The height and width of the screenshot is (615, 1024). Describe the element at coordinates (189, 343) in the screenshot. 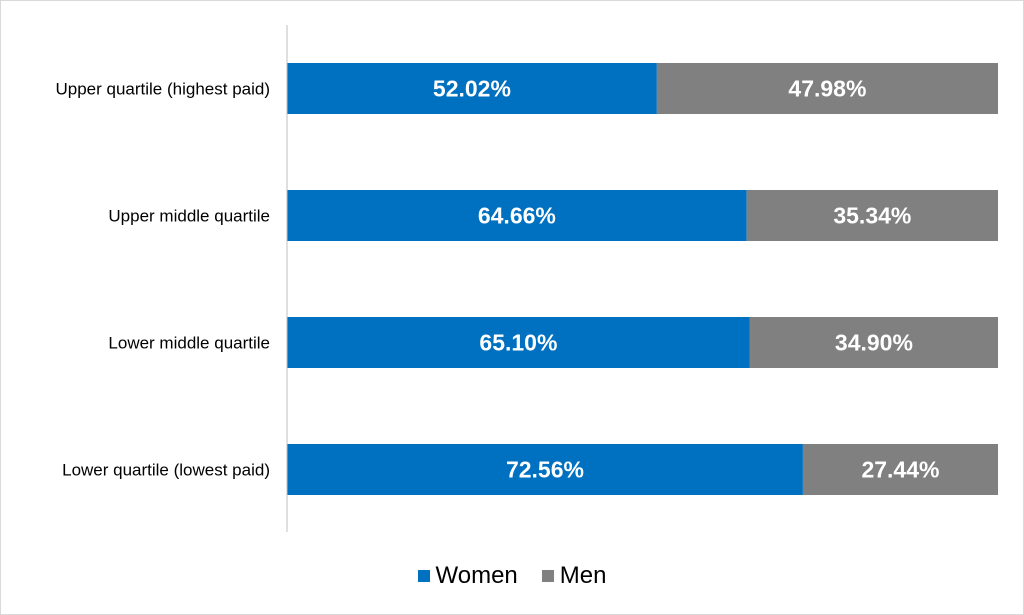

I see `category-label-2: Lower middle quartile` at that location.